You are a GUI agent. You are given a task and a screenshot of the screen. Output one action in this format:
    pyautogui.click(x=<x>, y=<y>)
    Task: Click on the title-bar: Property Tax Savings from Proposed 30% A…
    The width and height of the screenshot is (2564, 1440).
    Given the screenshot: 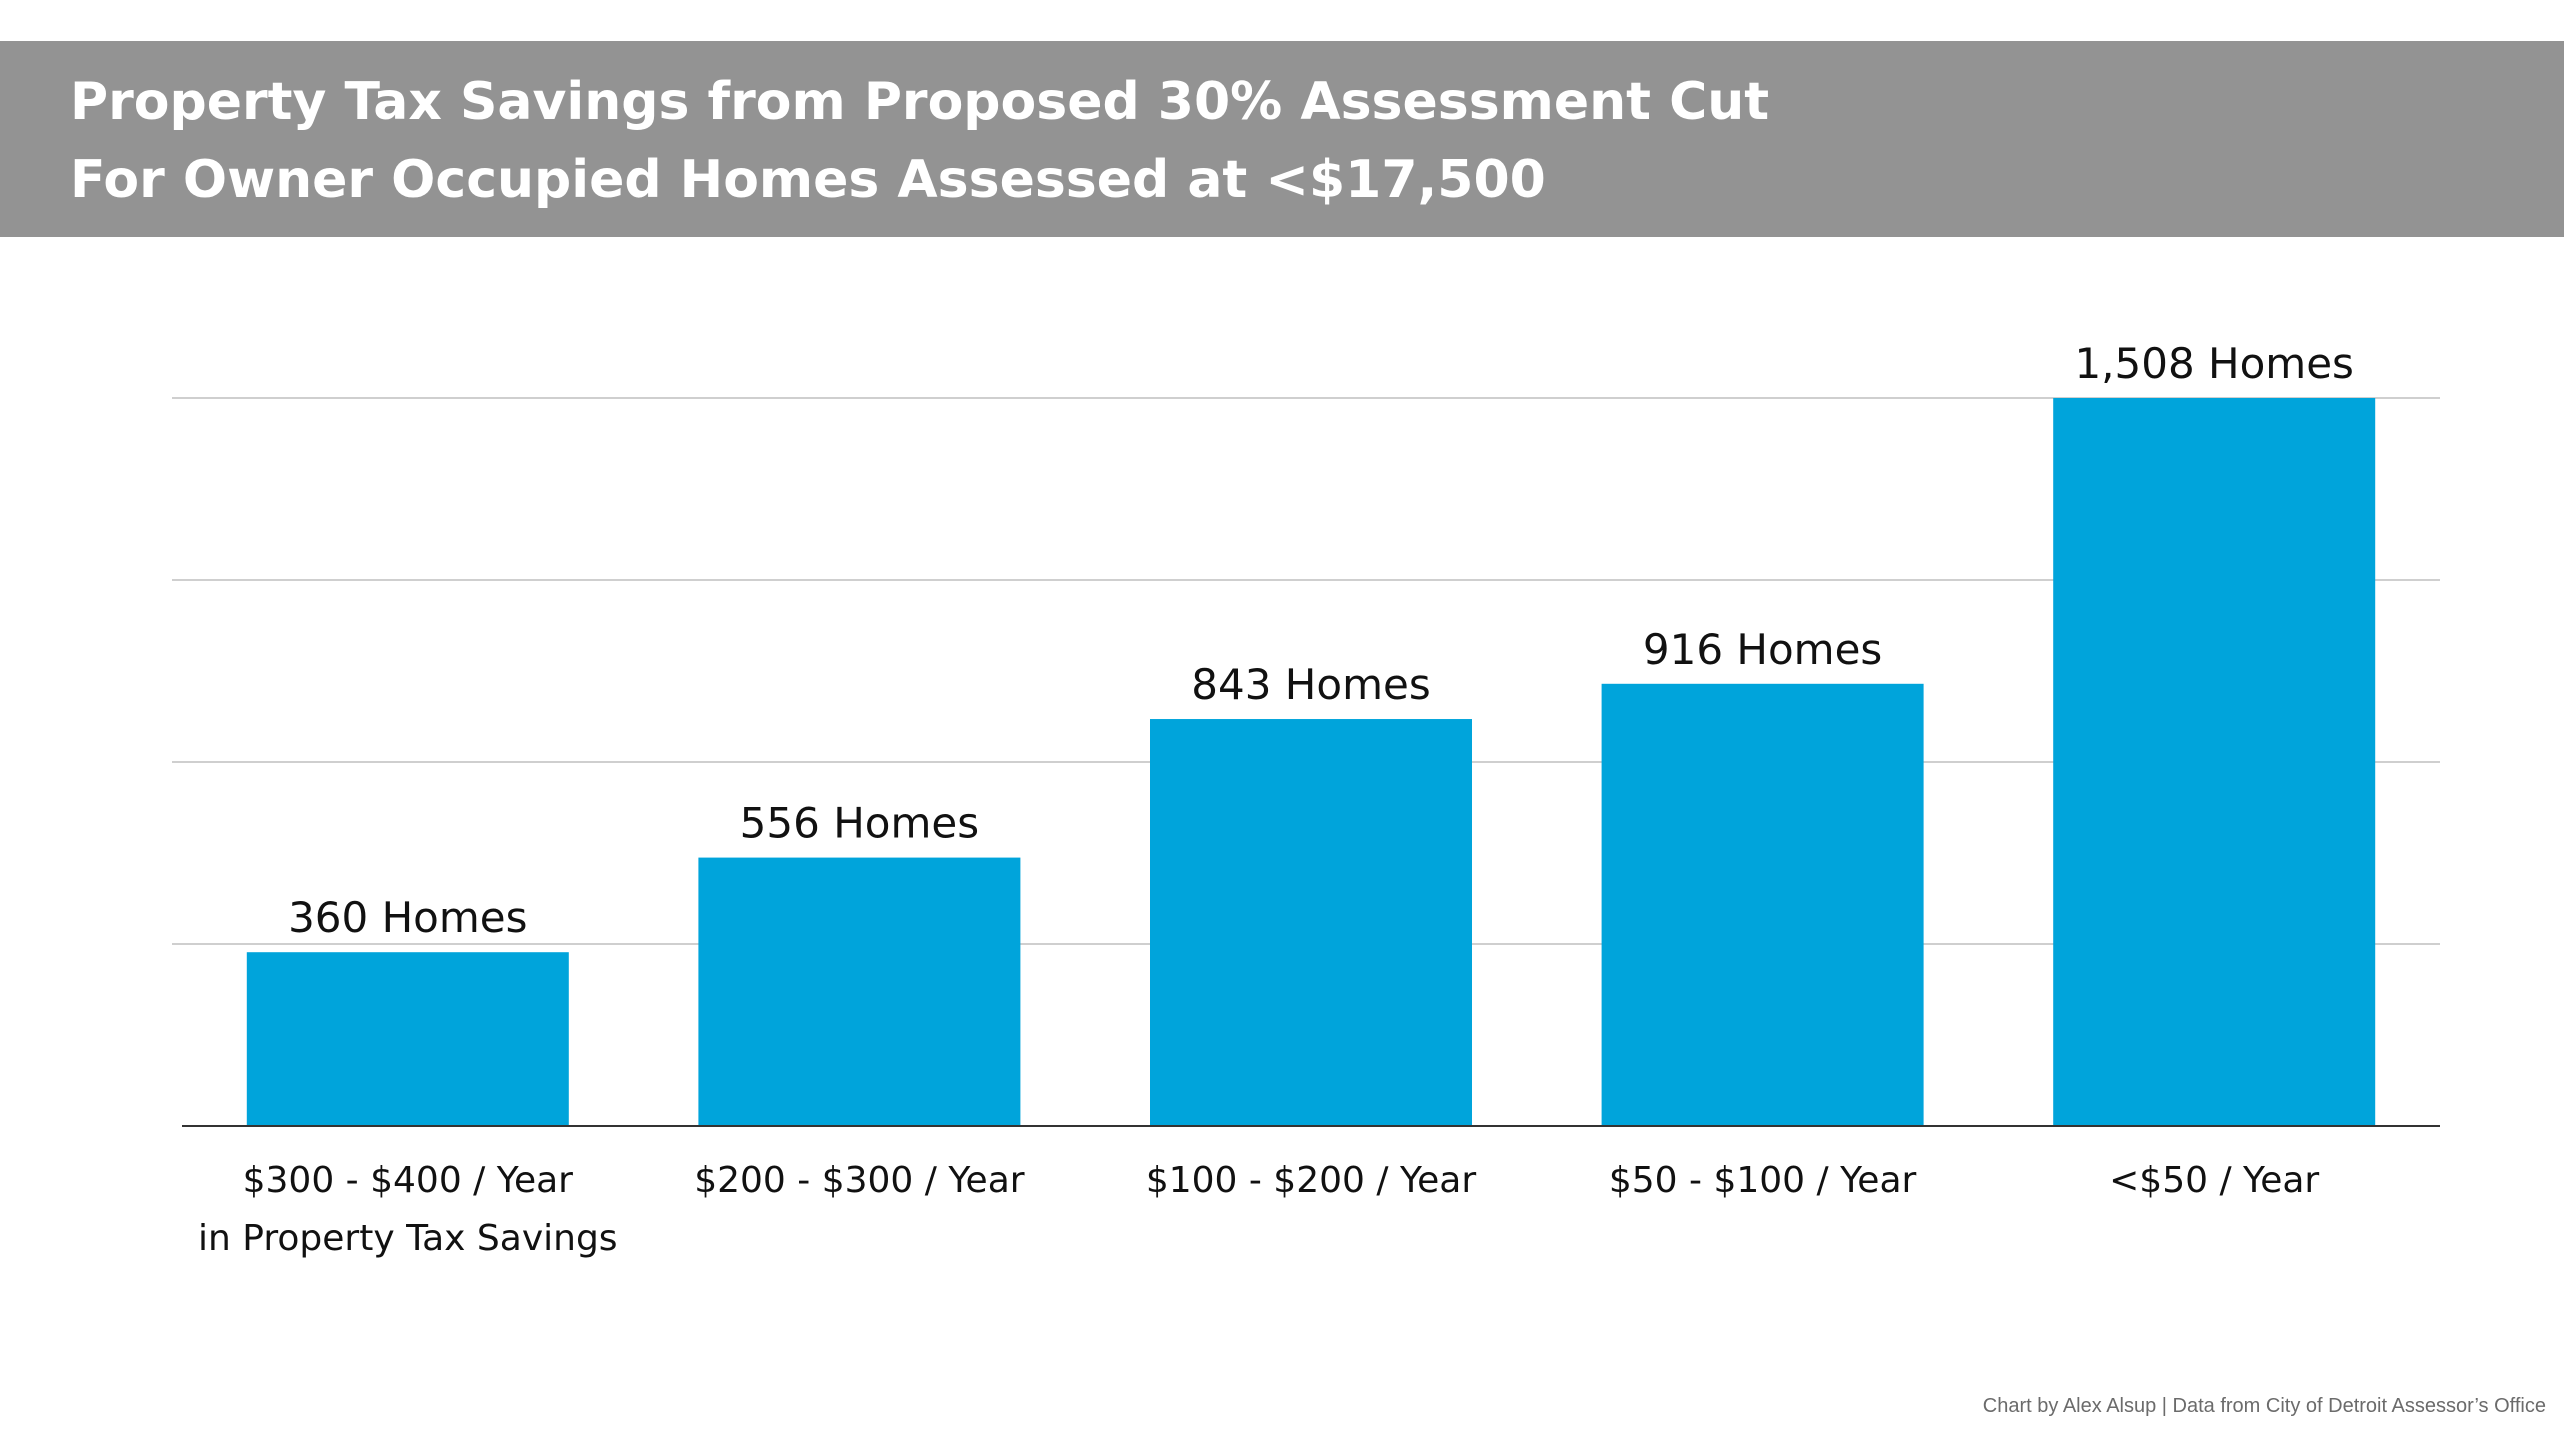 What is the action you would take?
    pyautogui.click(x=1282, y=139)
    